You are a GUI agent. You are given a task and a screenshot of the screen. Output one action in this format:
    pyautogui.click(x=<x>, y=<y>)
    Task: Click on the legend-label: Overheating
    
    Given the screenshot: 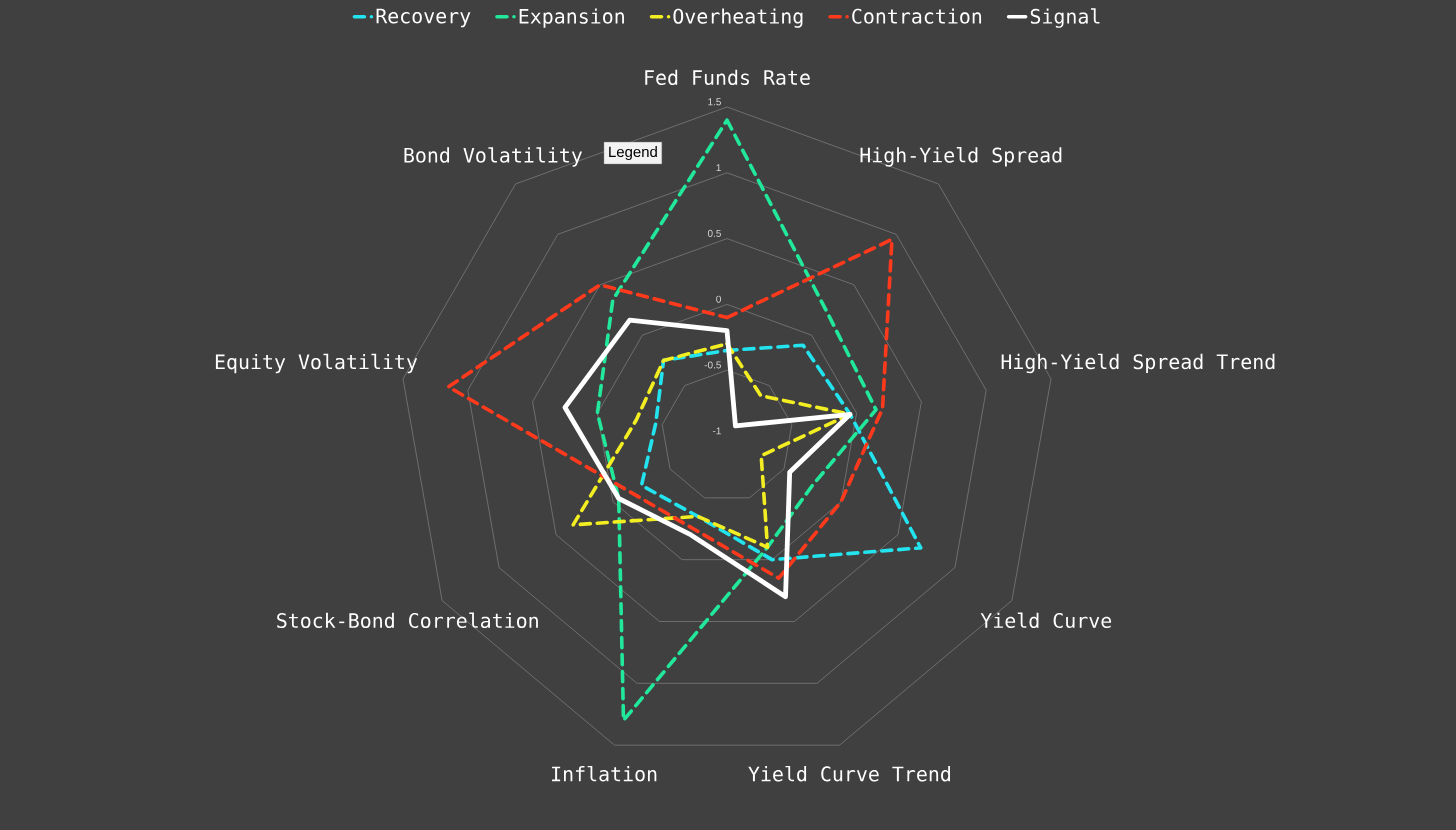 What is the action you would take?
    pyautogui.click(x=738, y=18)
    